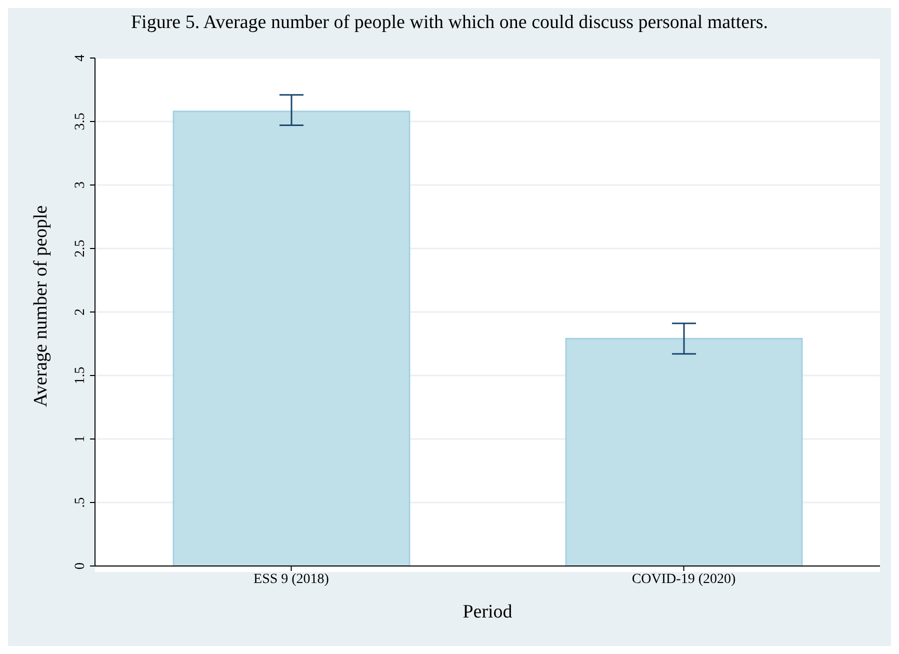  I want to click on y-tick-label: .5, so click(80, 502).